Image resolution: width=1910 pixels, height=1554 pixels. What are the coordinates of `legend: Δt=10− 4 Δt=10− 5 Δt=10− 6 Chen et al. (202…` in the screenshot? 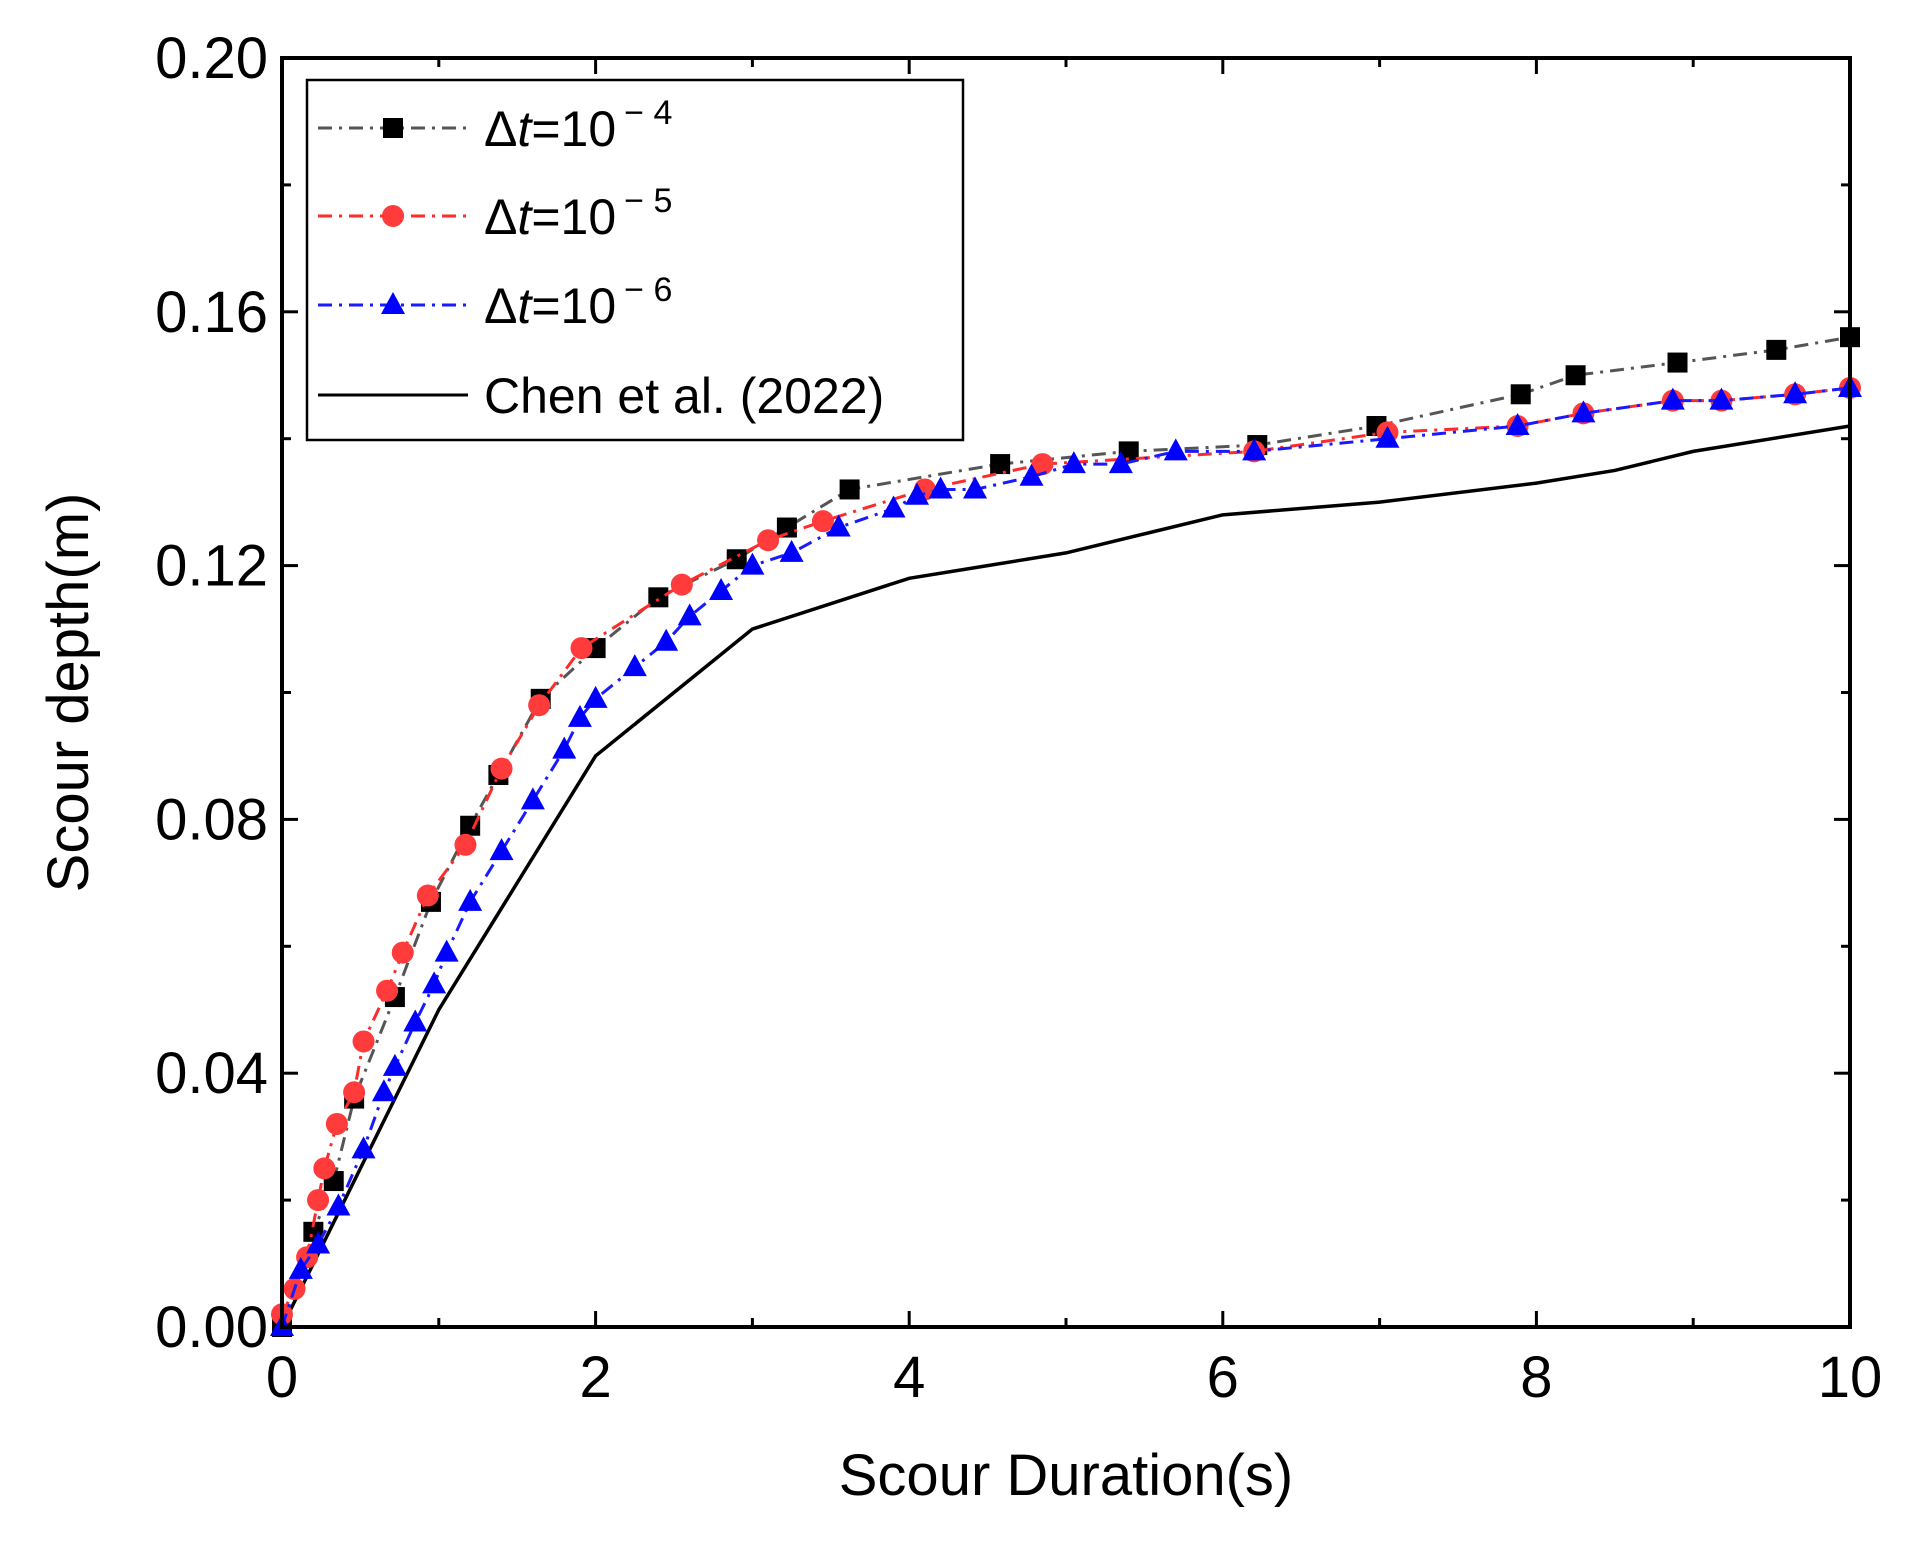 It's located at (635, 260).